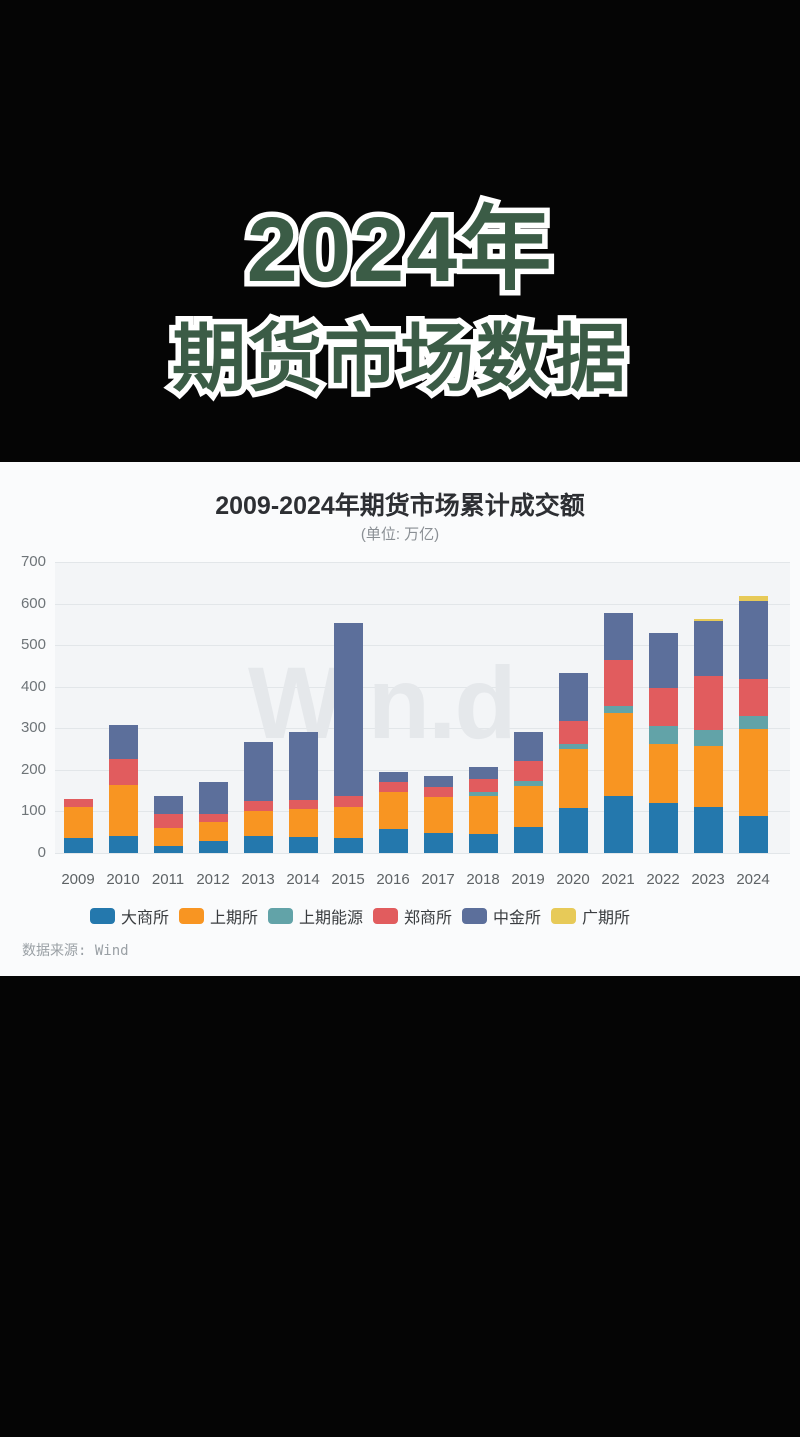 The width and height of the screenshot is (800, 1437). Describe the element at coordinates (123, 741) in the screenshot. I see `bar-2010-中金所` at that location.